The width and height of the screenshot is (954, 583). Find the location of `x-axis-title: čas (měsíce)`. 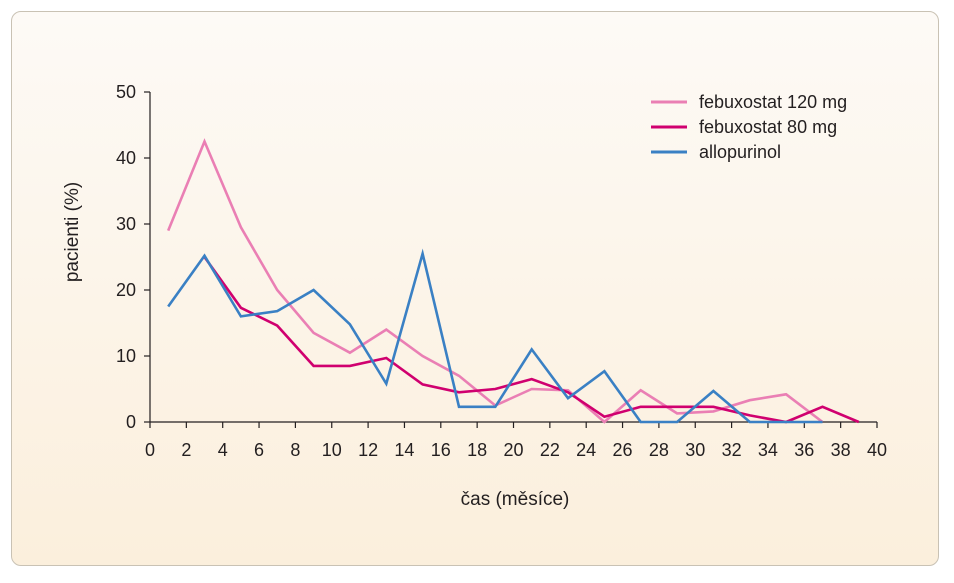

x-axis-title: čas (měsíce) is located at coordinates (515, 499).